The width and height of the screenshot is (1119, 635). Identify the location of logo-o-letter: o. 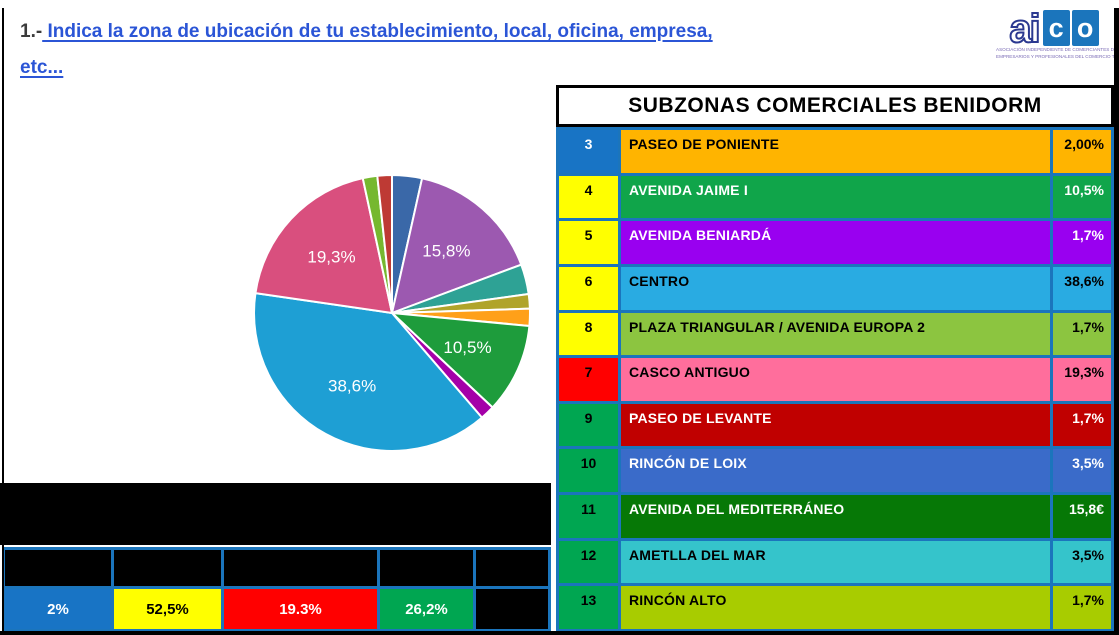
(1085, 27).